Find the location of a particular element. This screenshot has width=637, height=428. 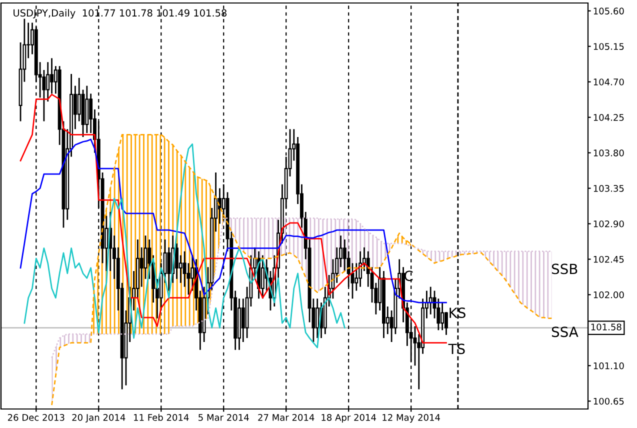

annotation: SSA is located at coordinates (565, 332).